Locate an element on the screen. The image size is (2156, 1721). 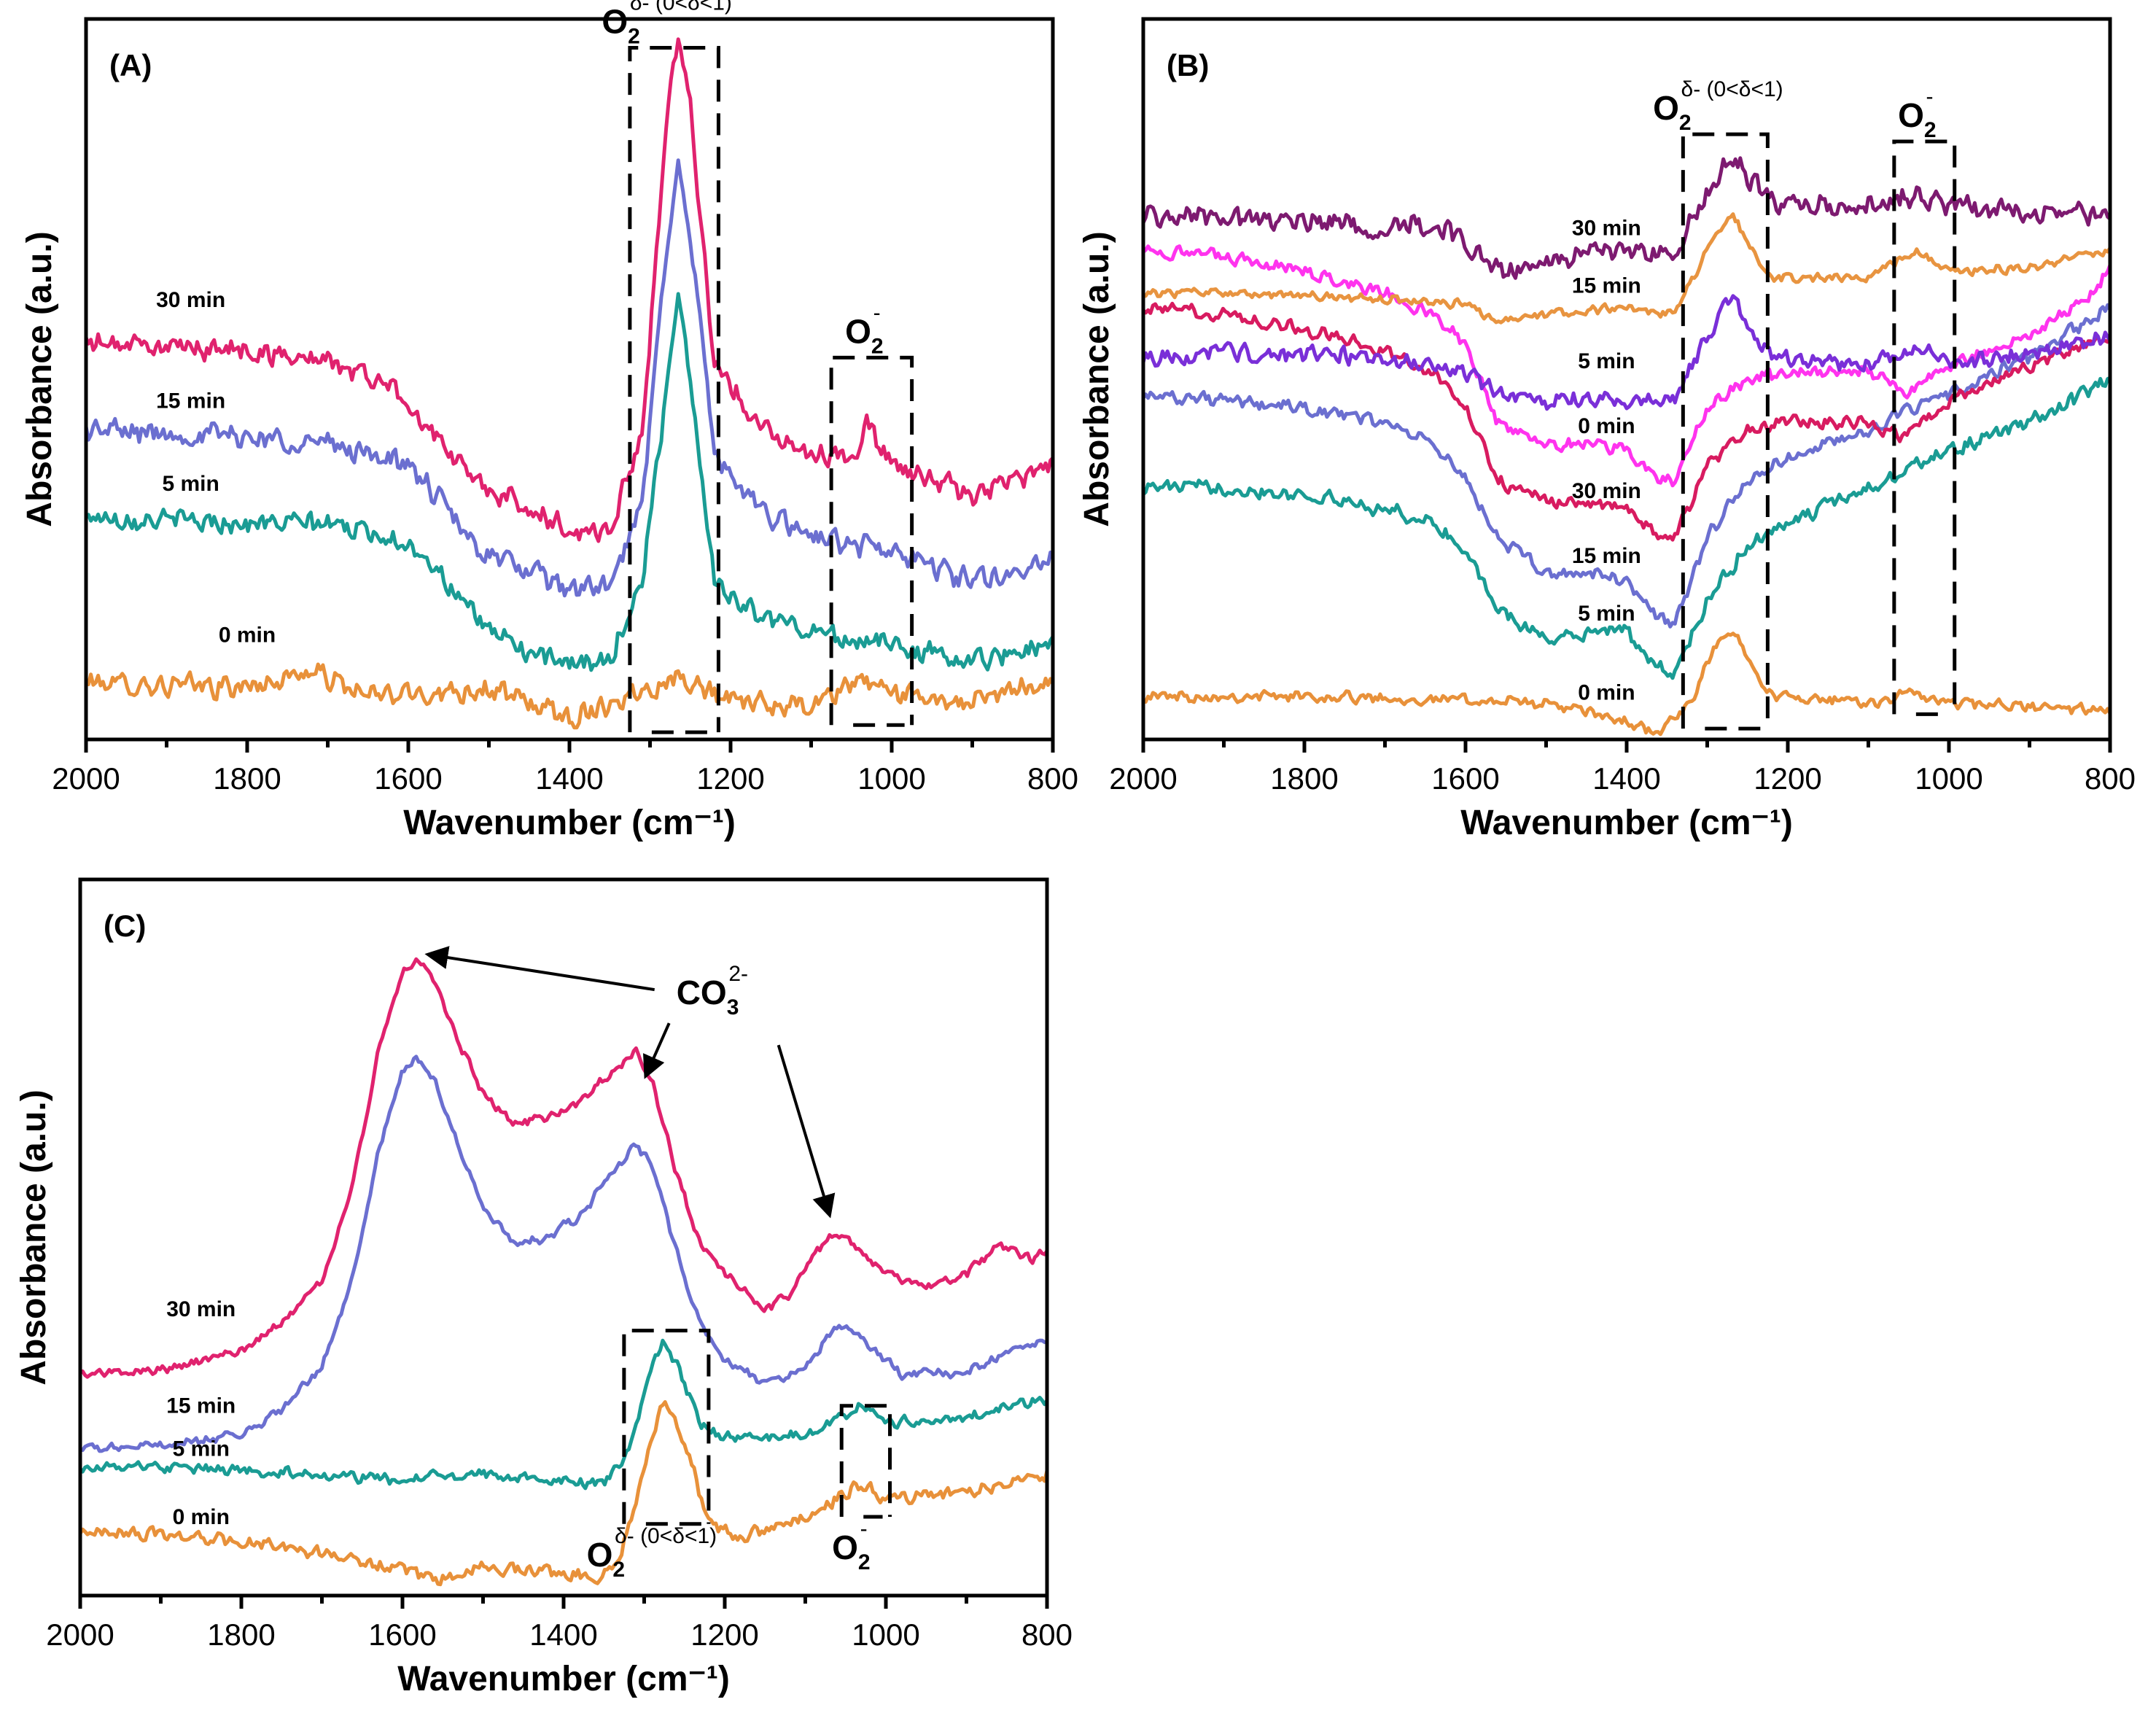
carbonate-label: CO32- is located at coordinates (712, 990).